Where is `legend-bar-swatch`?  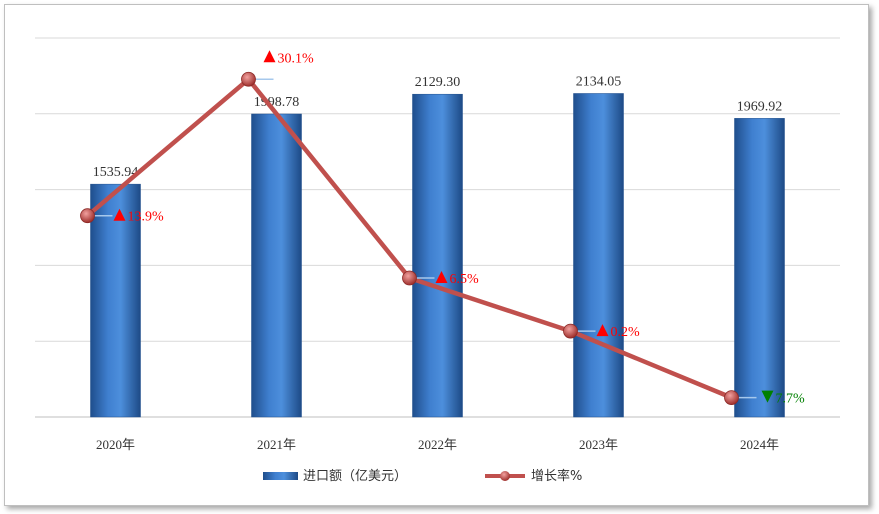
legend-bar-swatch is located at coordinates (280, 476).